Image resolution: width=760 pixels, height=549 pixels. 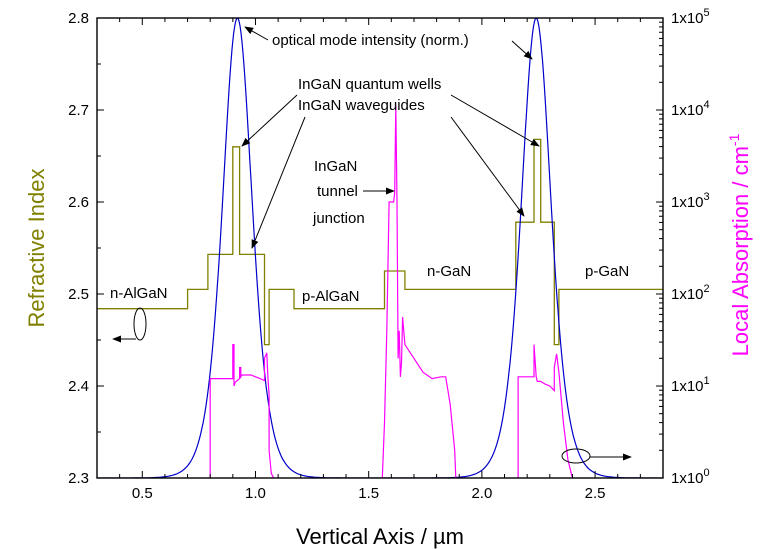 What do you see at coordinates (139, 293) in the screenshot?
I see `layer-label-n-algan: n-AlGaN` at bounding box center [139, 293].